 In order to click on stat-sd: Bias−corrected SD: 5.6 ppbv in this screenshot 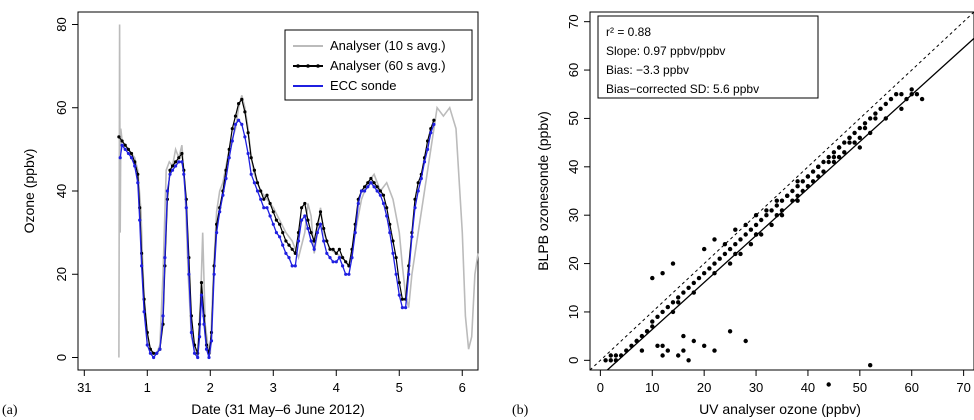, I will do `click(682, 89)`.